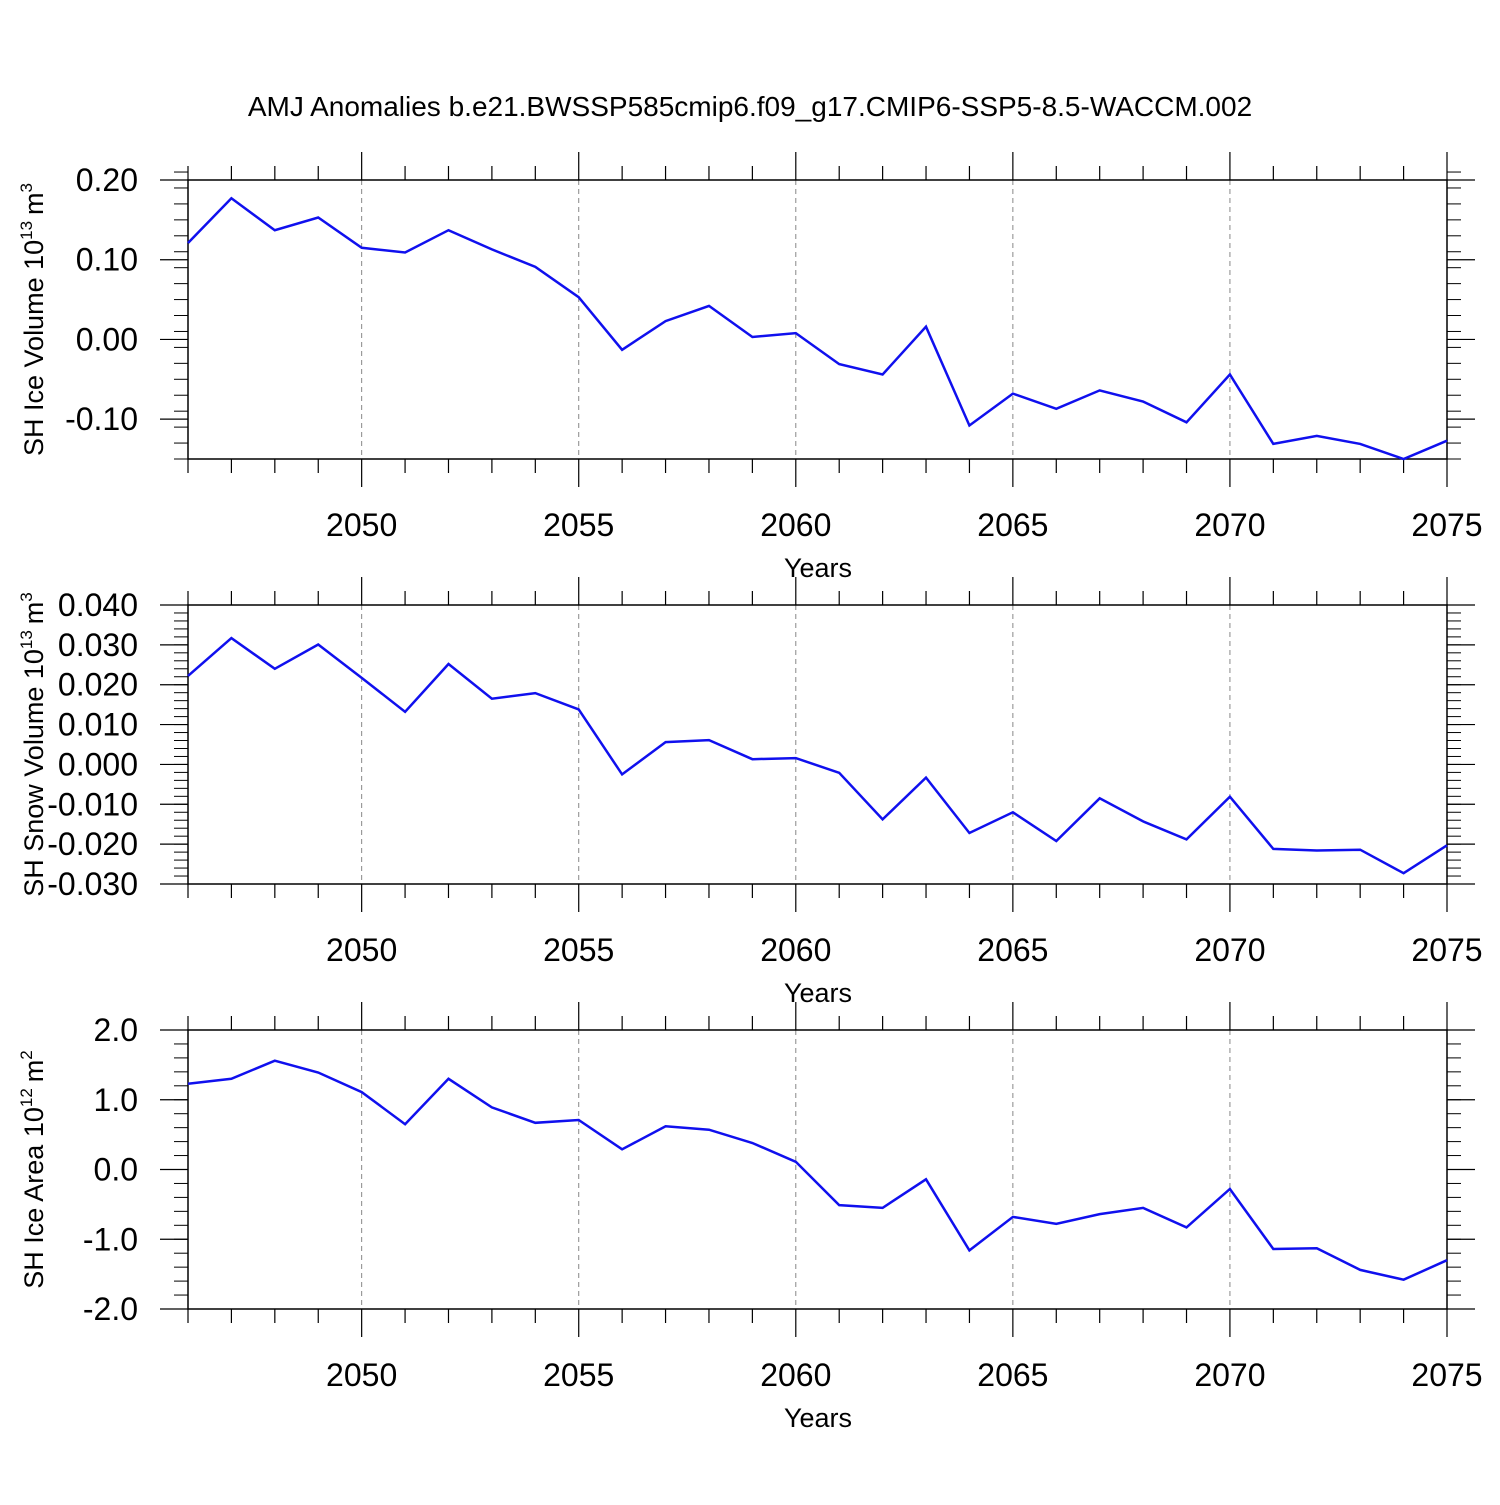  I want to click on y-tick-label: 0.000, so click(98, 764).